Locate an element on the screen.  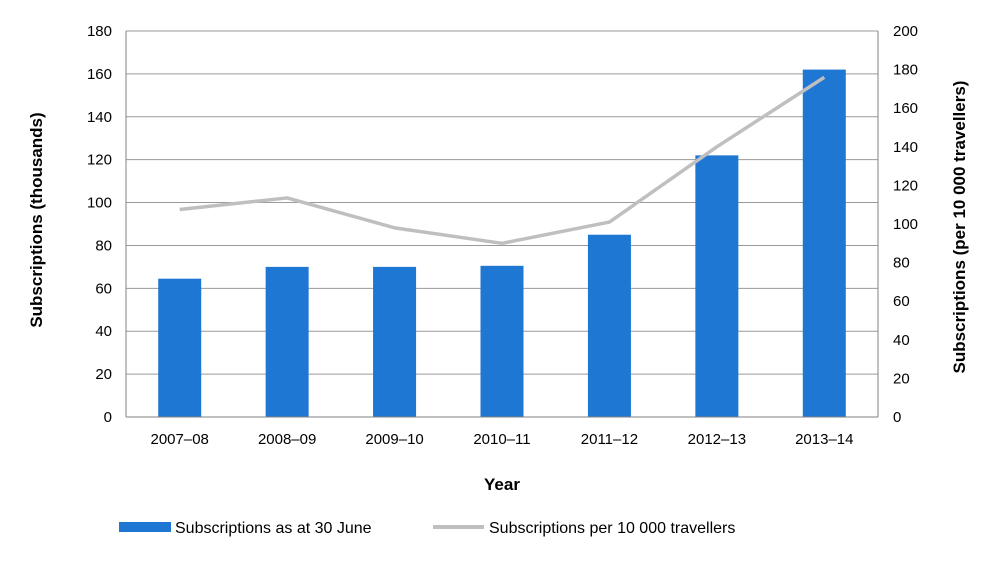
legend-swatch-bar is located at coordinates (145, 527).